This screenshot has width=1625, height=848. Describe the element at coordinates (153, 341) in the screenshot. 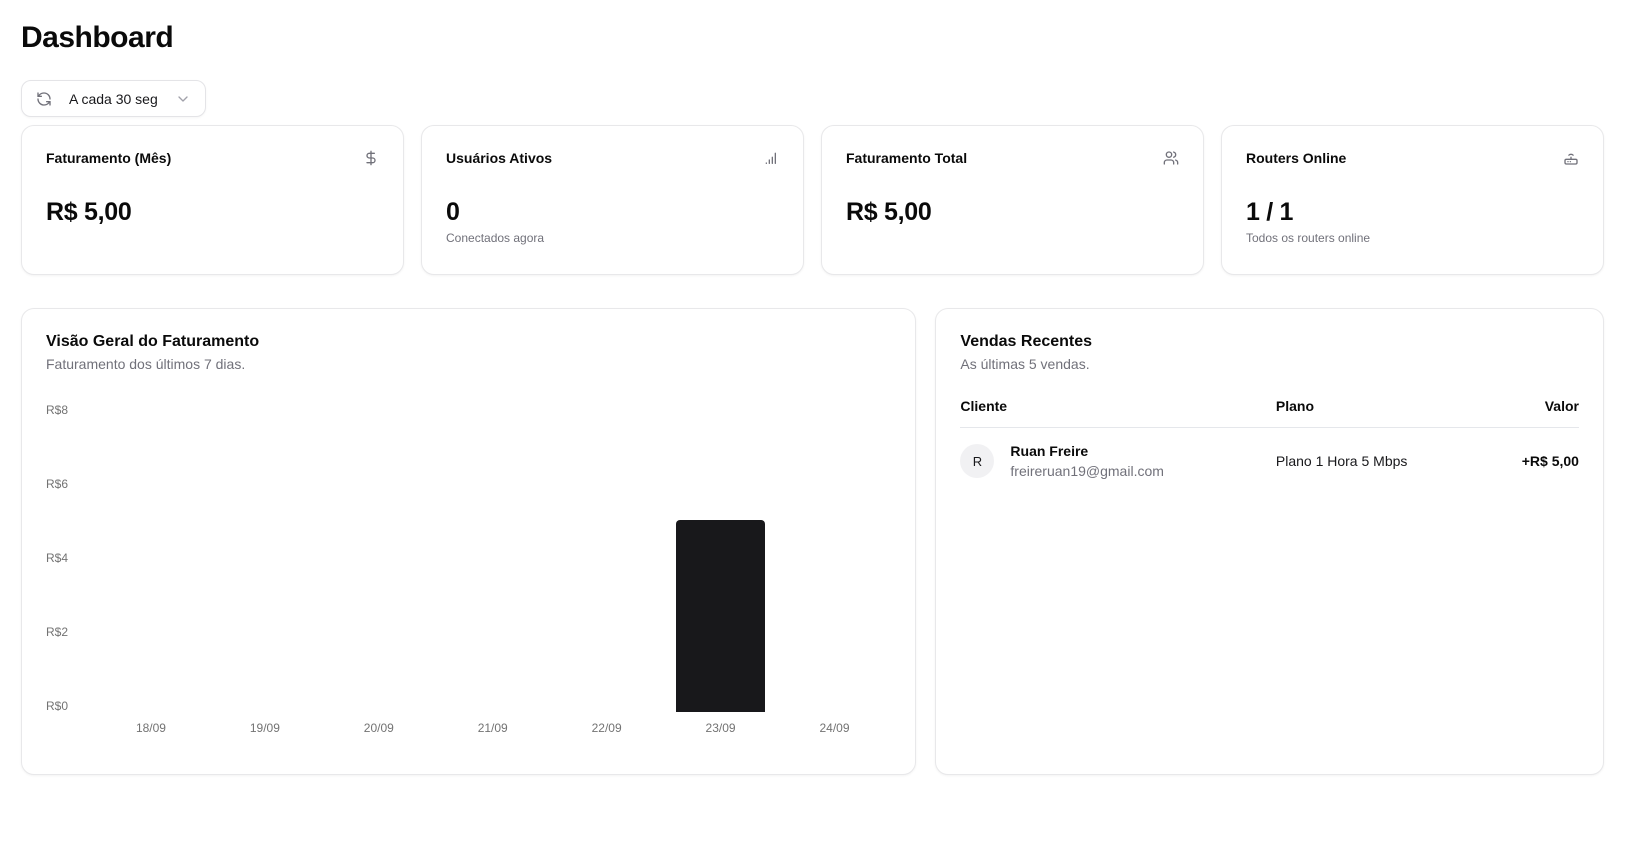

I see `chart-title: Visão Geral do Faturamento` at that location.